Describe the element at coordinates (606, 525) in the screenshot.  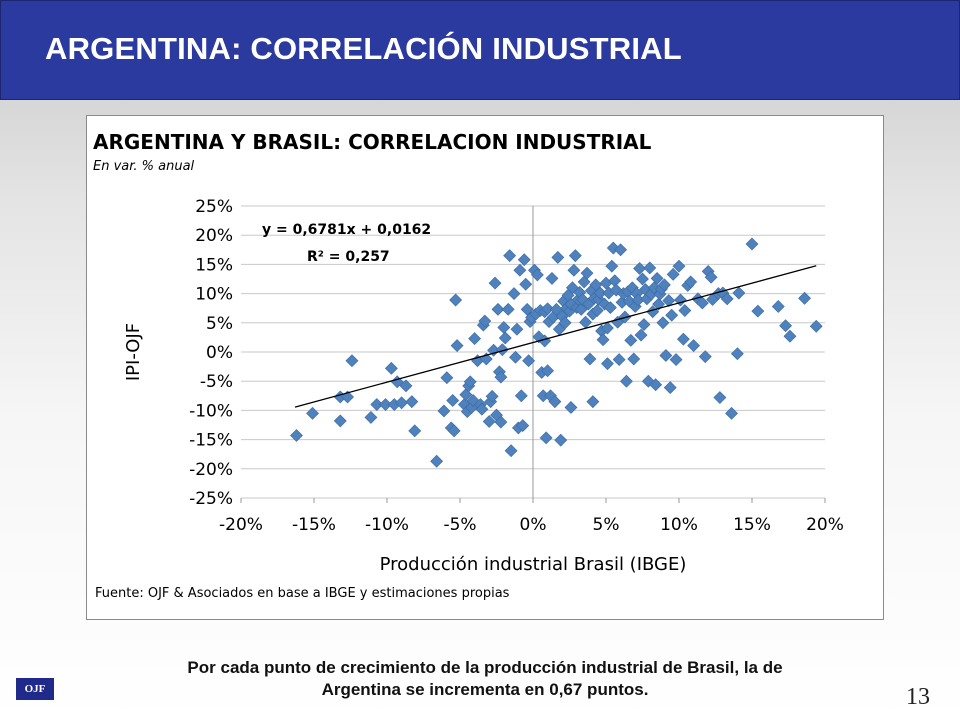
I see `x-tick-label: 5%` at that location.